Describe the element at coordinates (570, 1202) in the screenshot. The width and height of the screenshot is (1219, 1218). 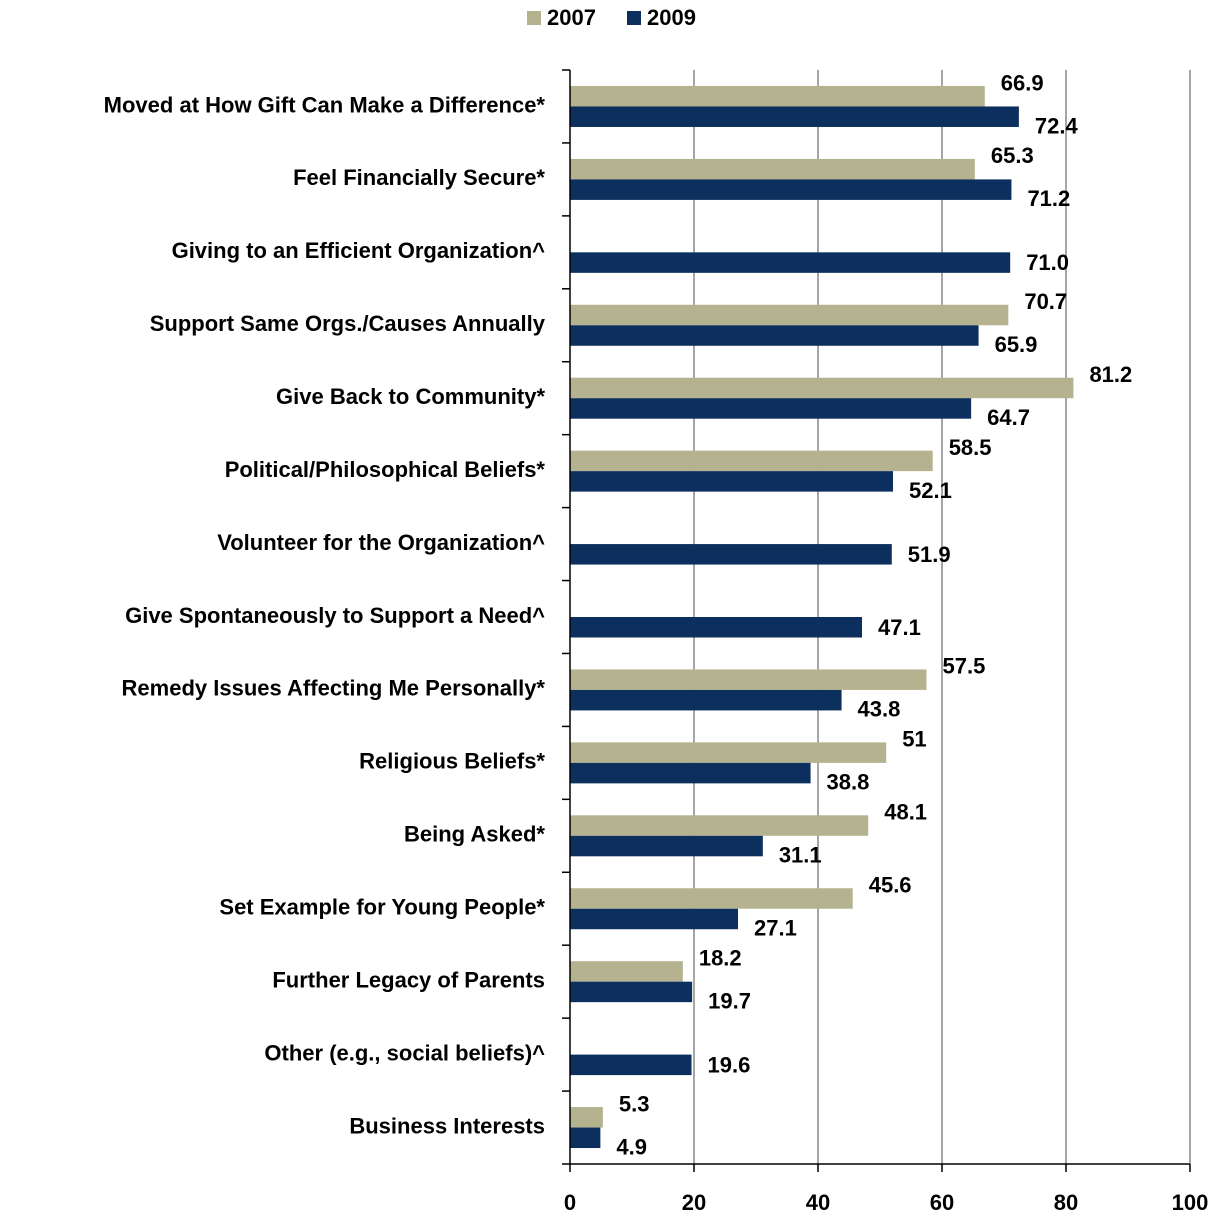
I see `x-tick-label: 0` at that location.